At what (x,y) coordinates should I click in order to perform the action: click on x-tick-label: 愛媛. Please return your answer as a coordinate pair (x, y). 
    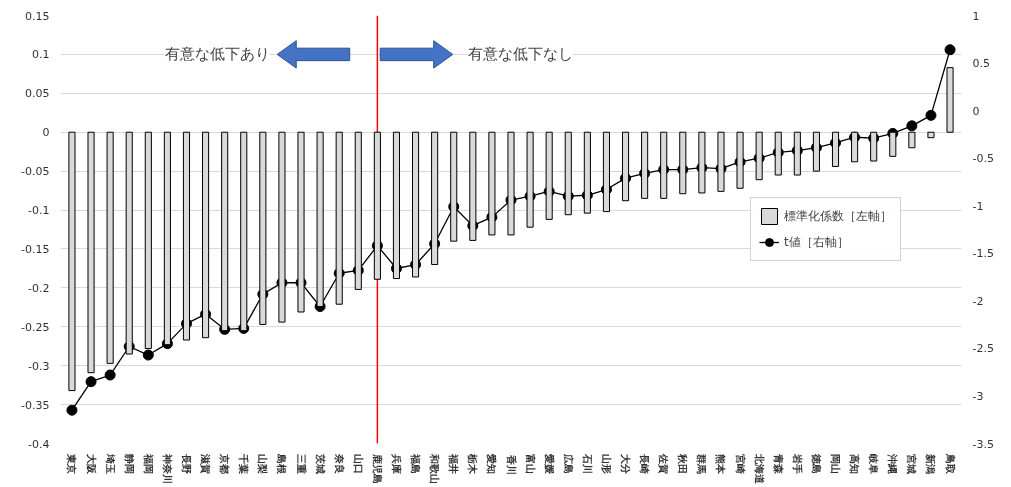
    Looking at the image, I should click on (549, 464).